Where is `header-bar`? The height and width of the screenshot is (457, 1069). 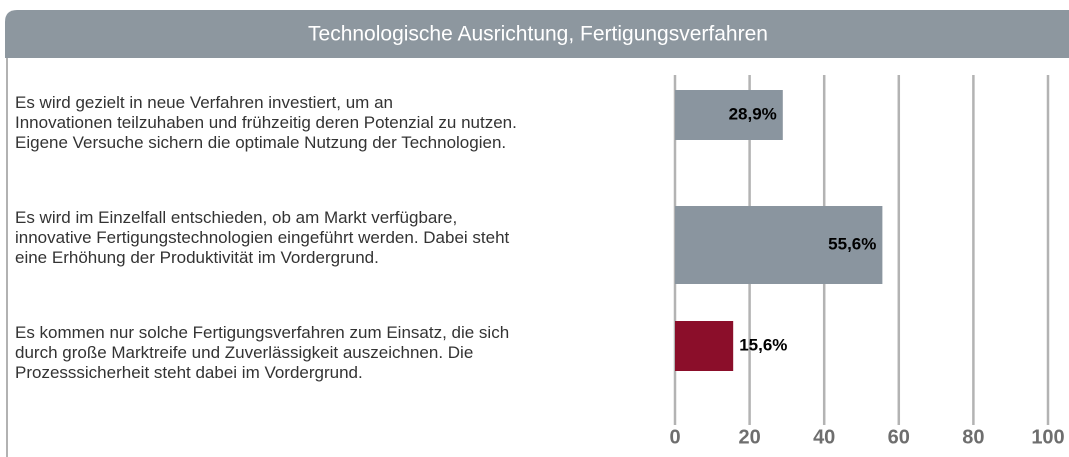 header-bar is located at coordinates (537, 34).